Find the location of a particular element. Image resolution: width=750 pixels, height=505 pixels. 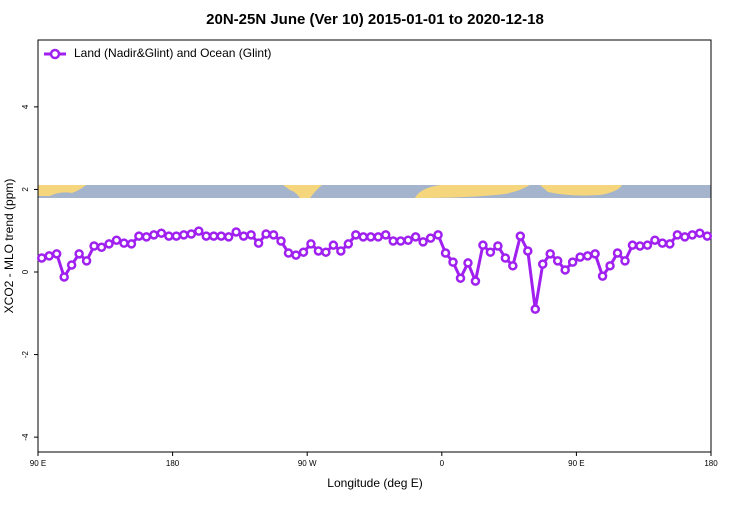

y-tick-label: 2 is located at coordinates (25, 189).